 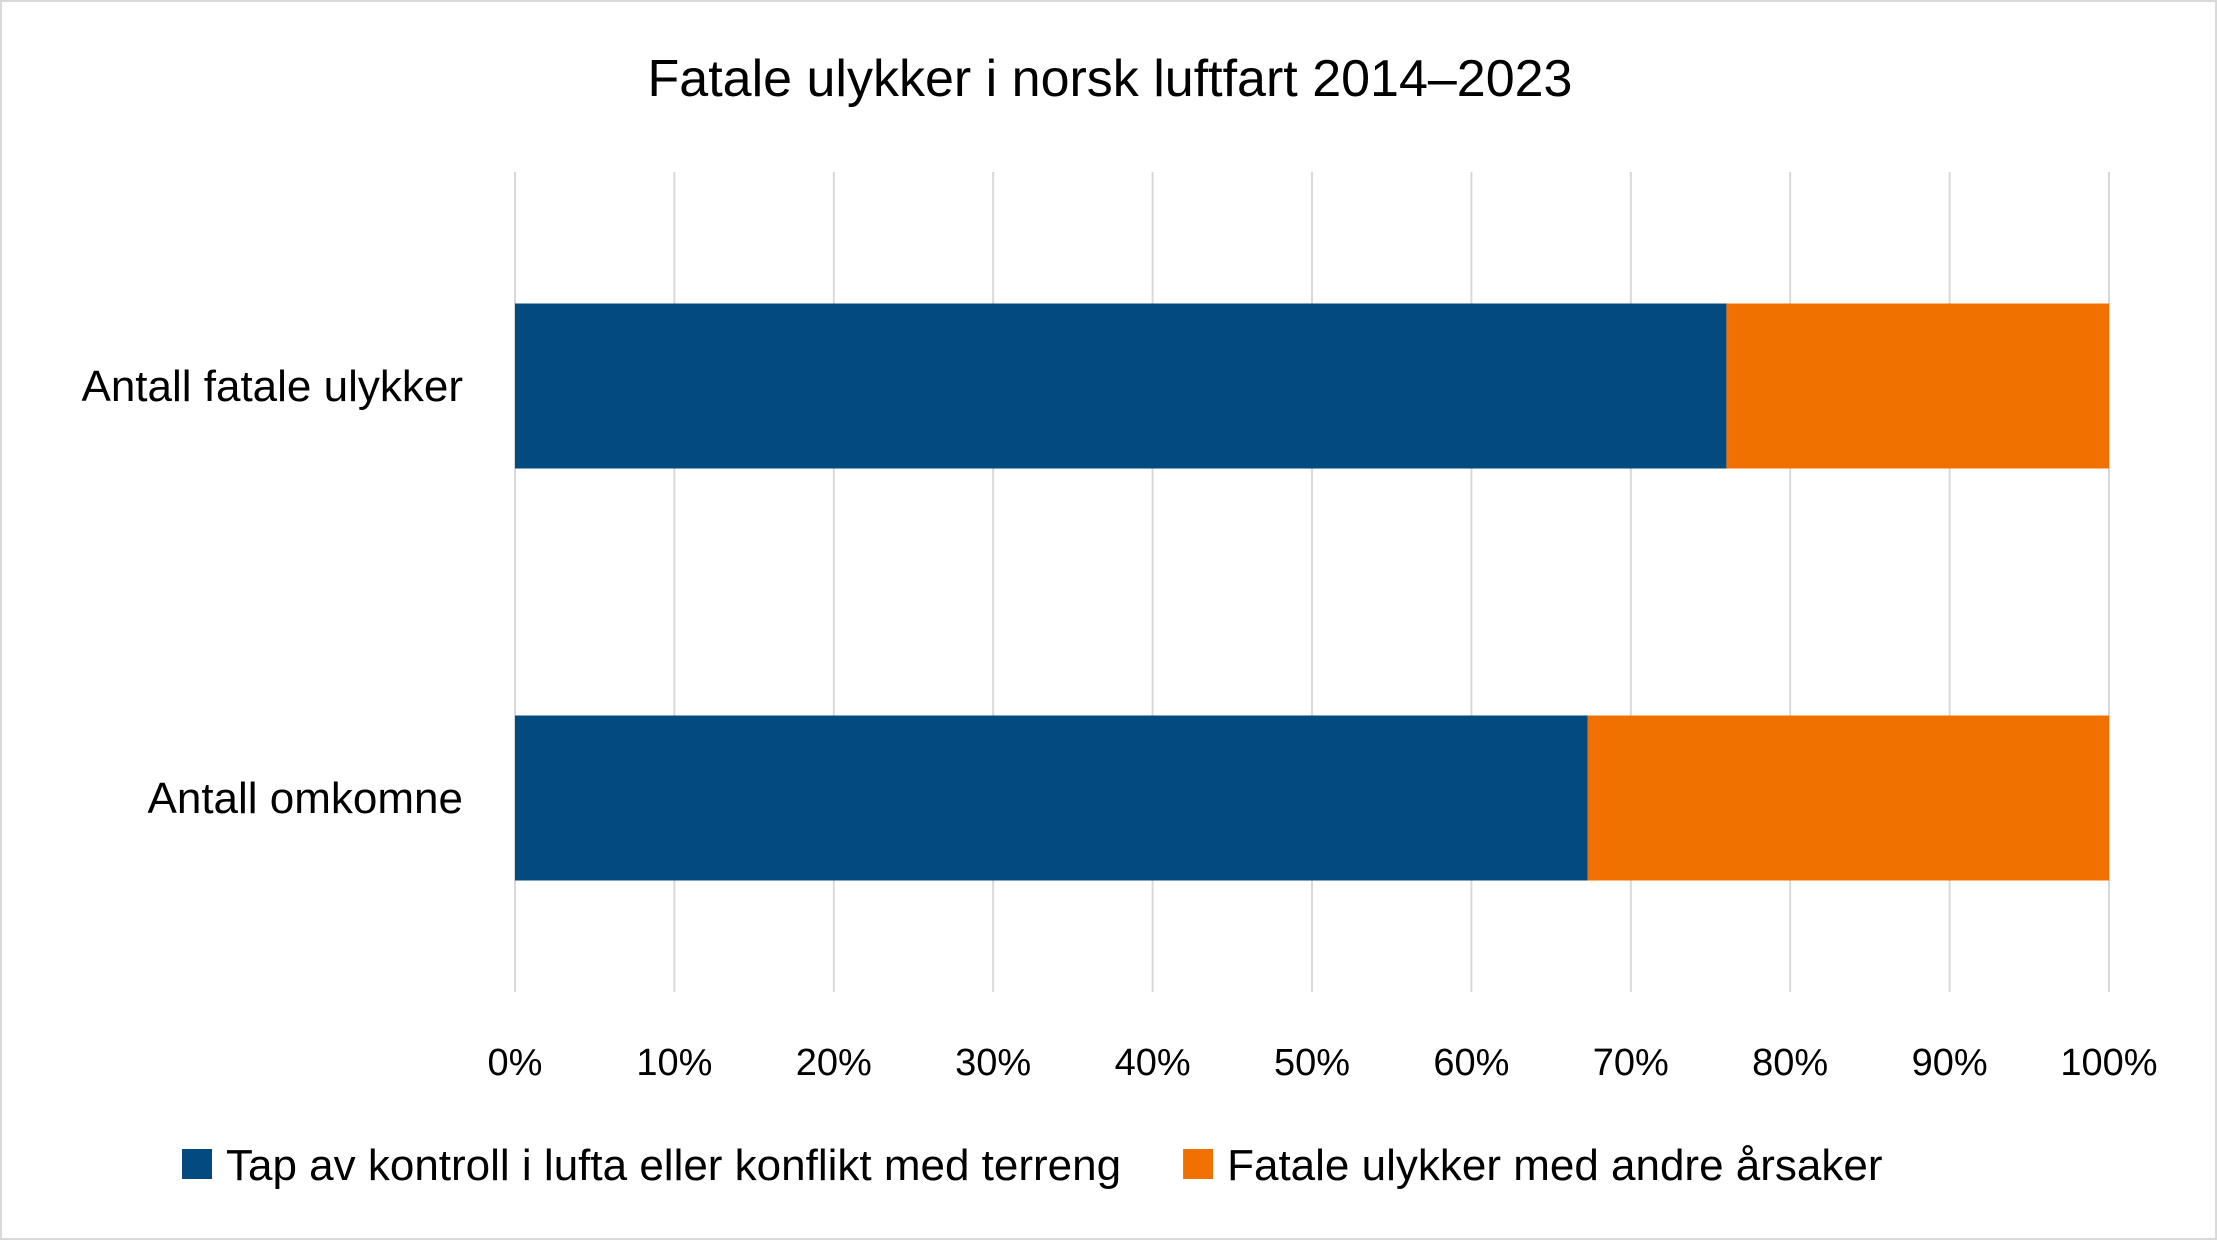 I want to click on x-axis-tick-labels: 0% 10% 20% 30% 40% 50% 60% 70% 80% 90% 100%, so click(x=1323, y=1063).